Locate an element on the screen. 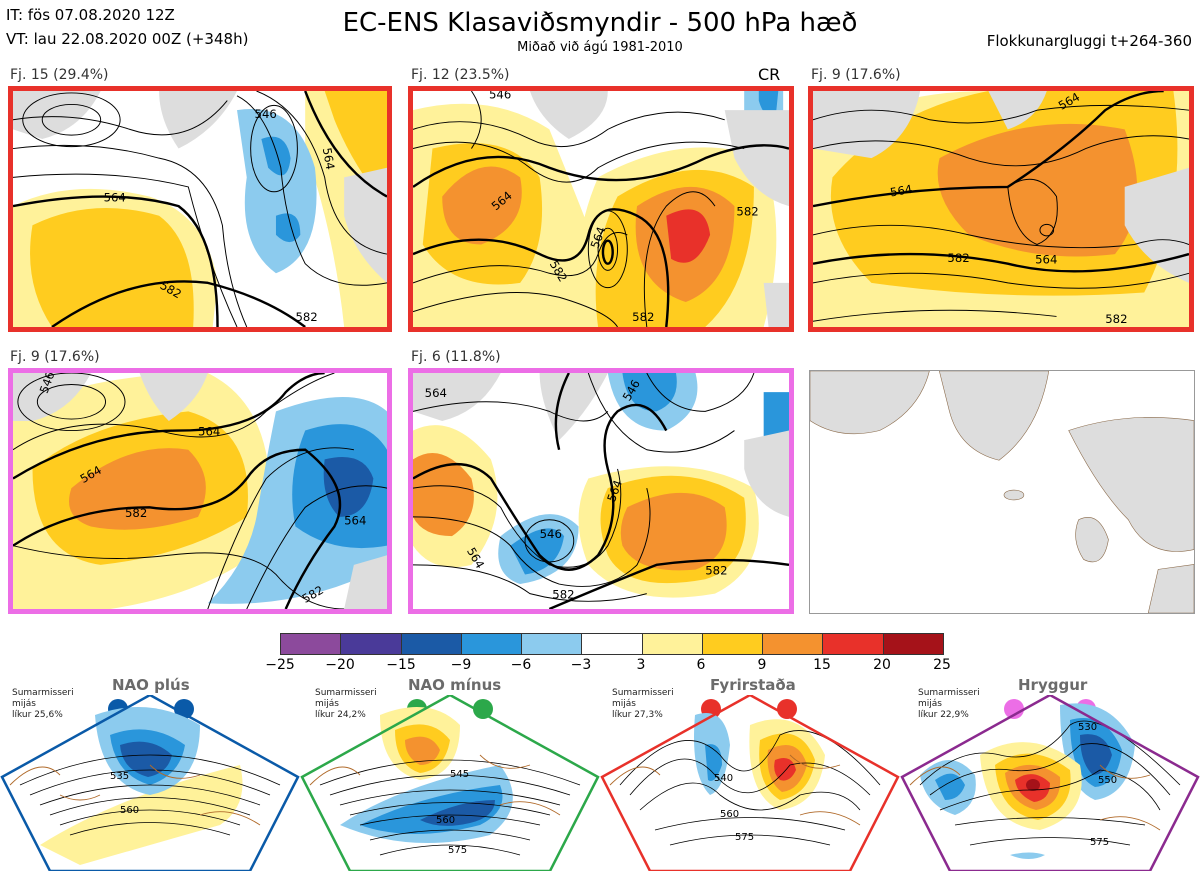  regime-info: Sumarmisseri mijás líkur 22,9% is located at coordinates (949, 704).